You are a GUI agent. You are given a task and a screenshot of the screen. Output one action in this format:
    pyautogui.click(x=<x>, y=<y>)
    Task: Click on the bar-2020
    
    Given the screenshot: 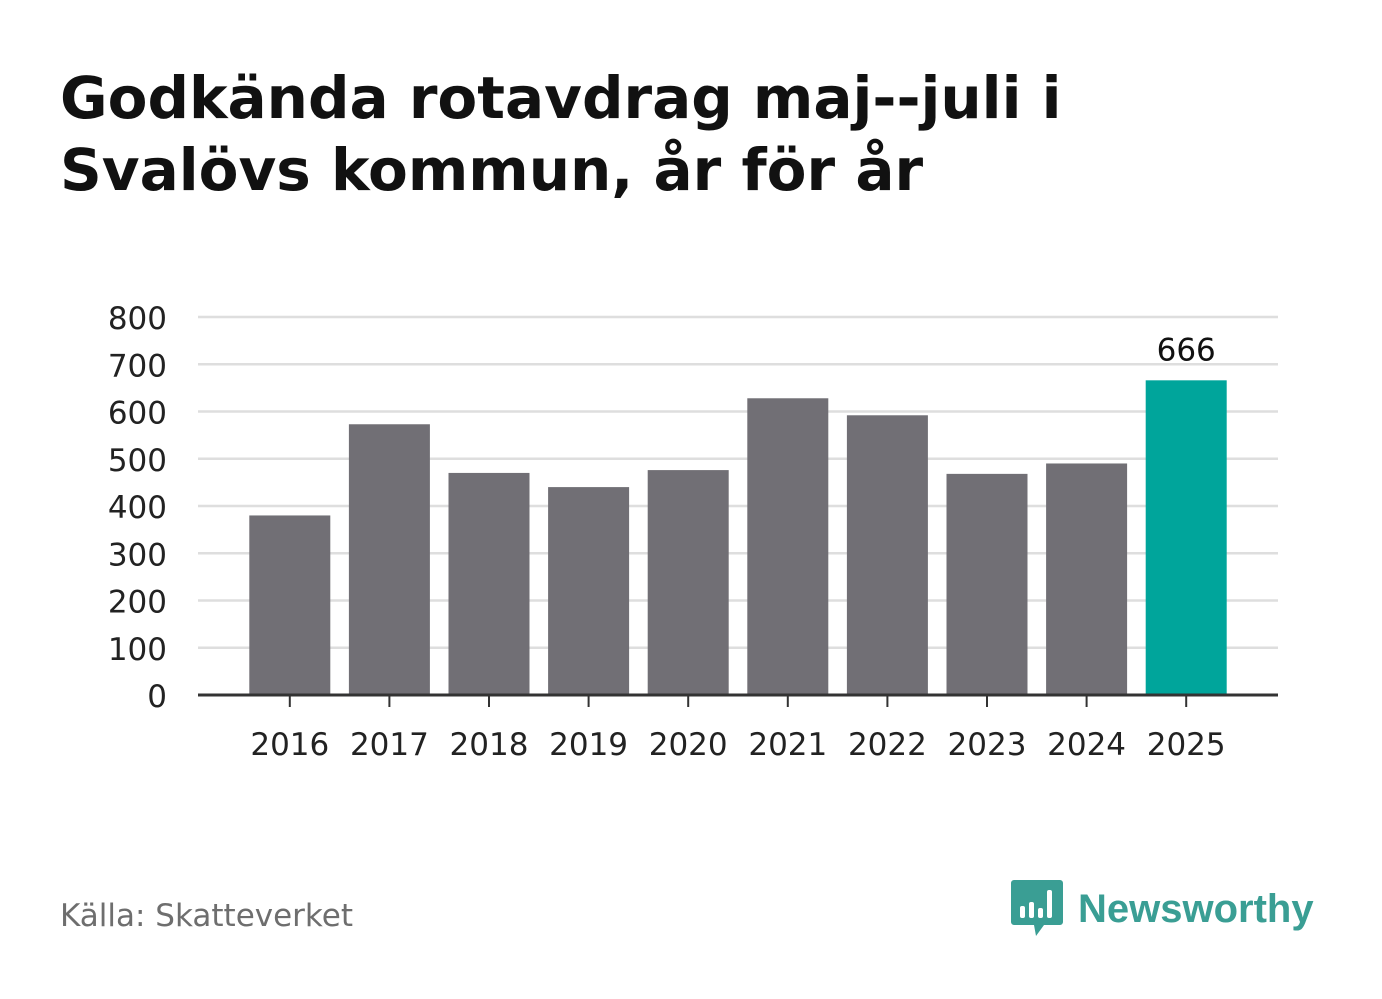 What is the action you would take?
    pyautogui.click(x=688, y=582)
    